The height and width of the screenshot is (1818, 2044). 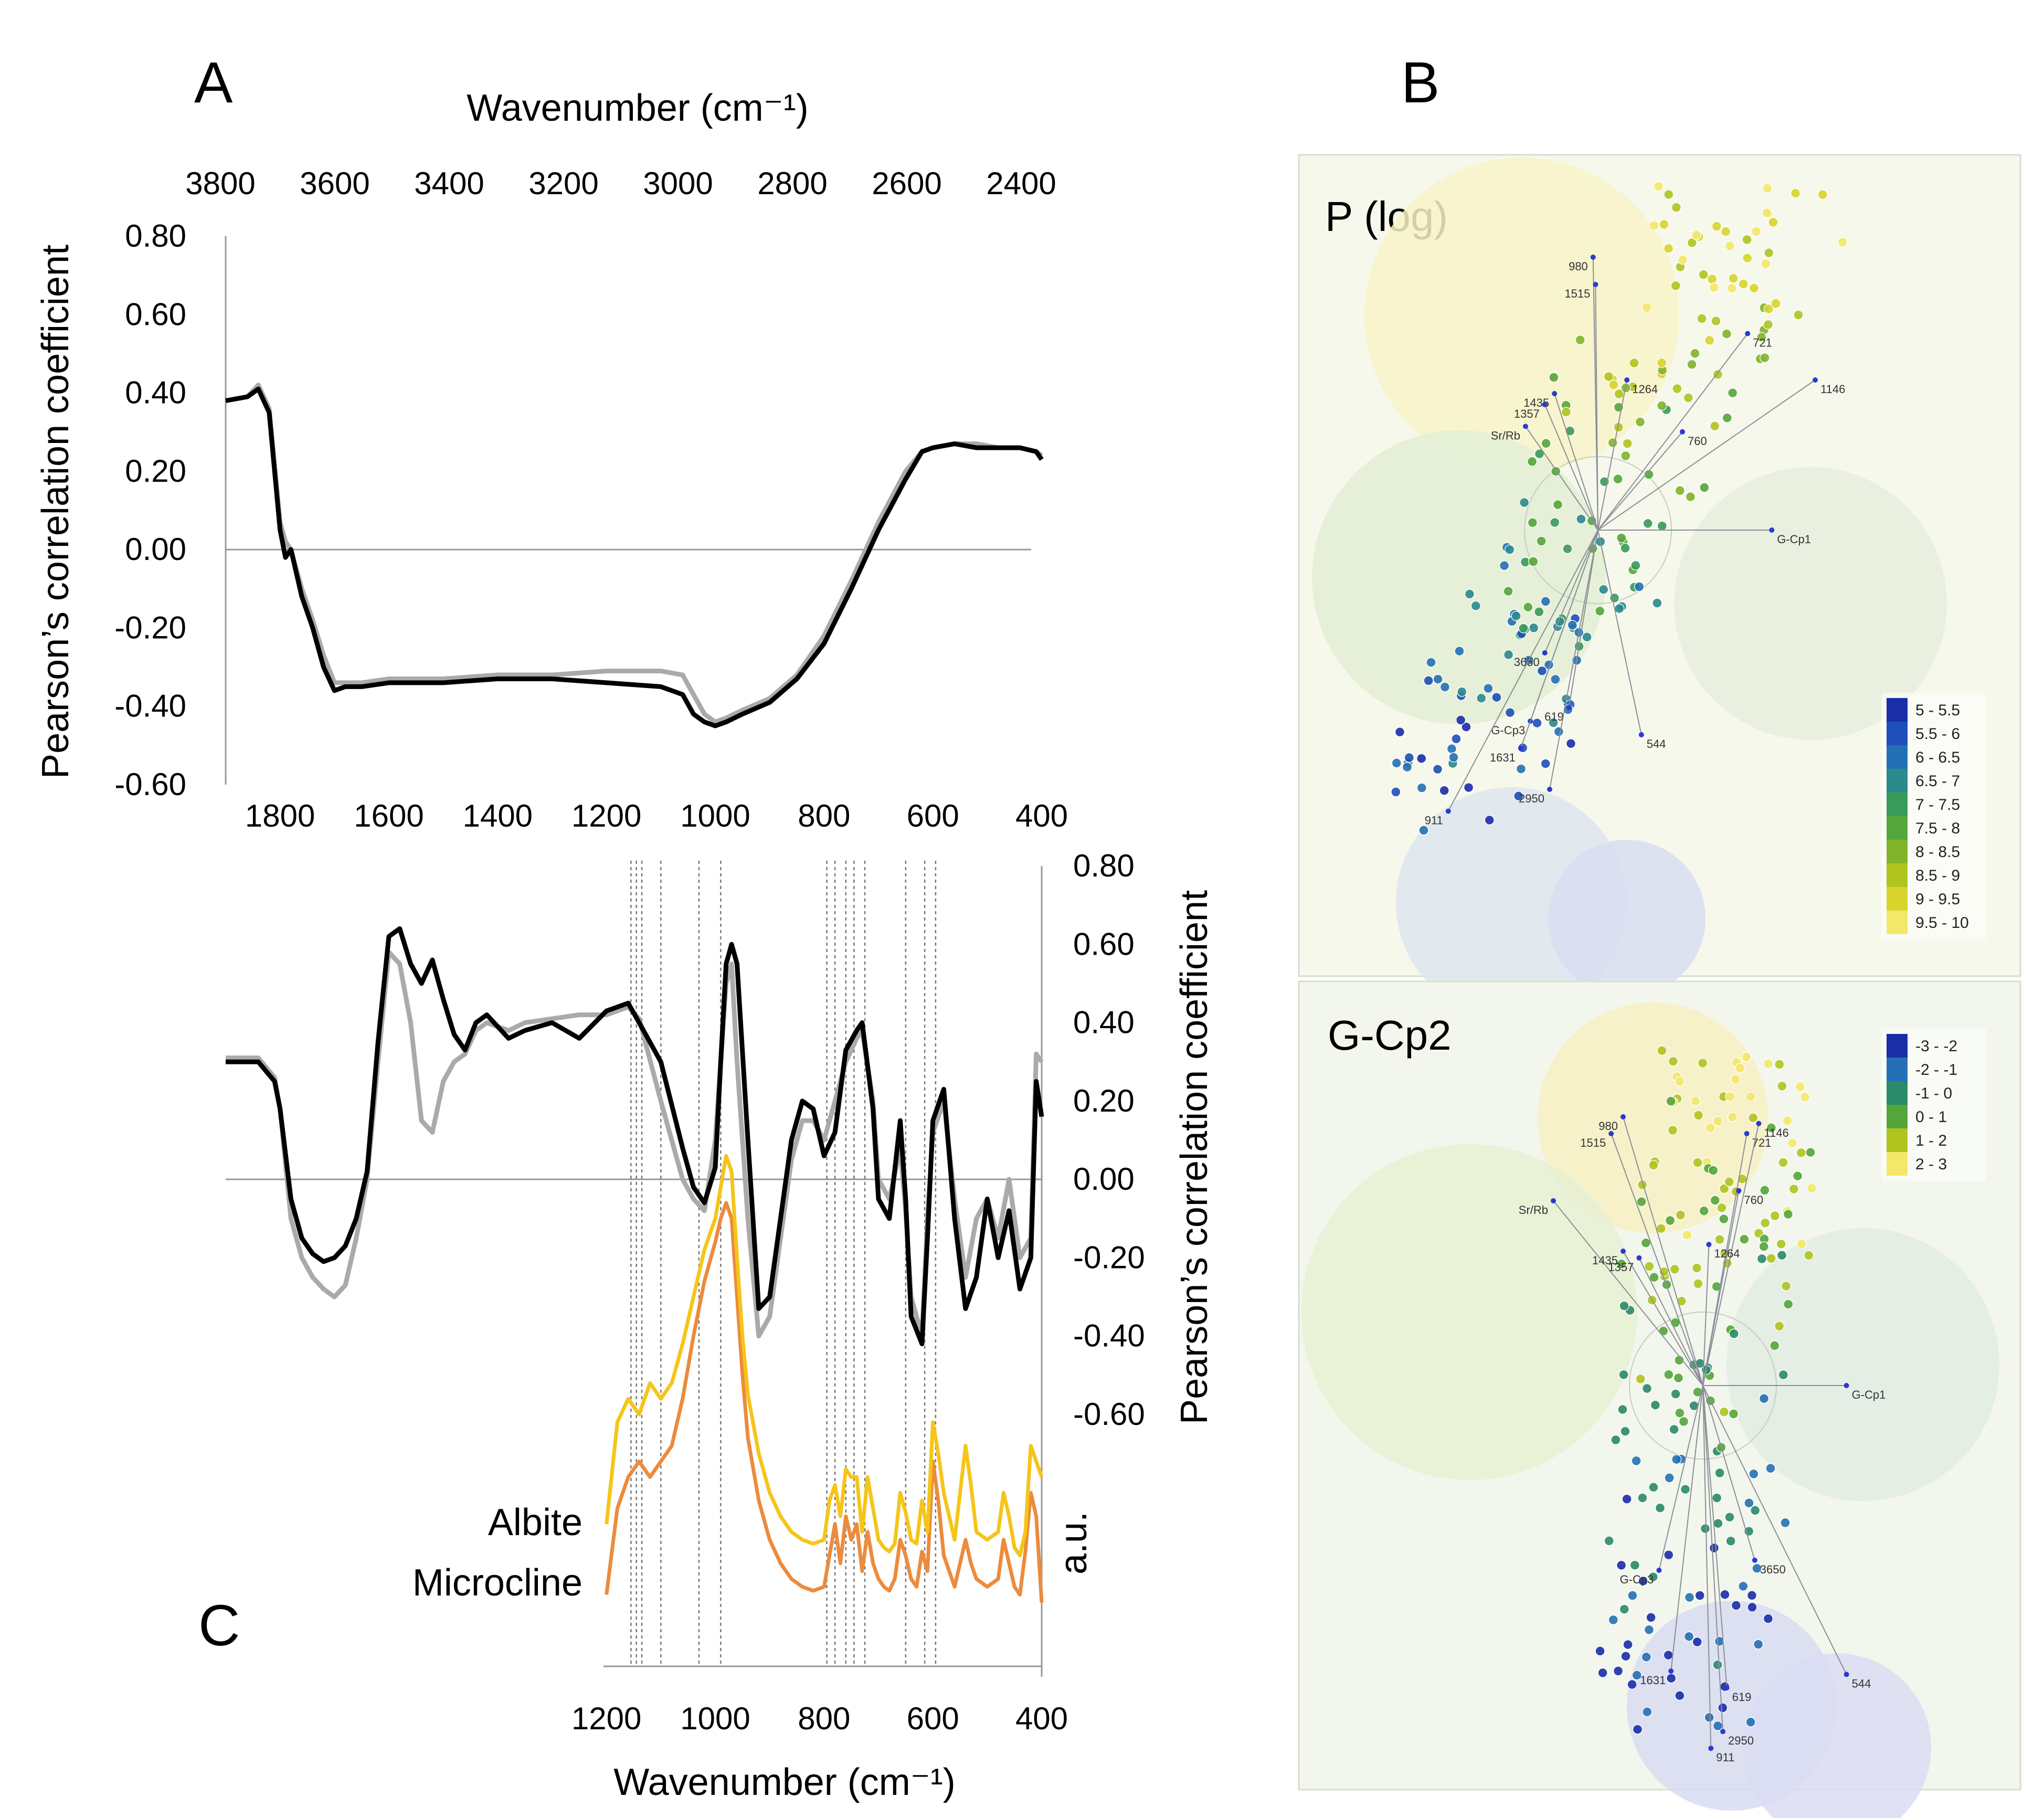 What do you see at coordinates (1579, 266) in the screenshot?
I see `vector-label: 980` at bounding box center [1579, 266].